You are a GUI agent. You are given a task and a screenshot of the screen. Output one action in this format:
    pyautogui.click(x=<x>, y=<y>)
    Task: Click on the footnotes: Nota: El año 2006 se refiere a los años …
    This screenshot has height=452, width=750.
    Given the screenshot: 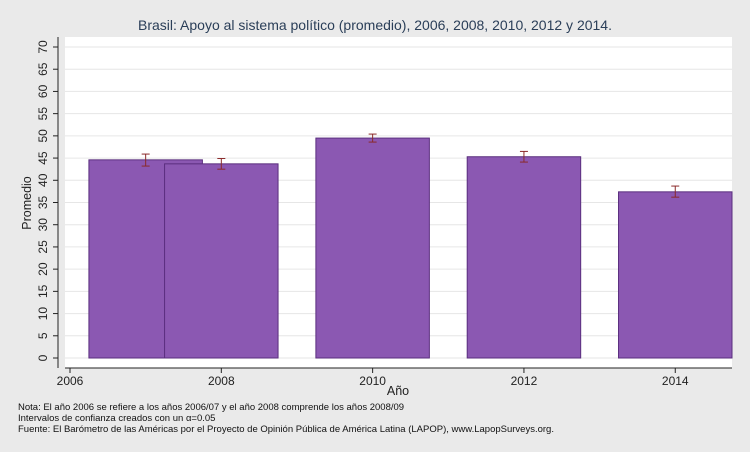 What is the action you would take?
    pyautogui.click(x=286, y=418)
    